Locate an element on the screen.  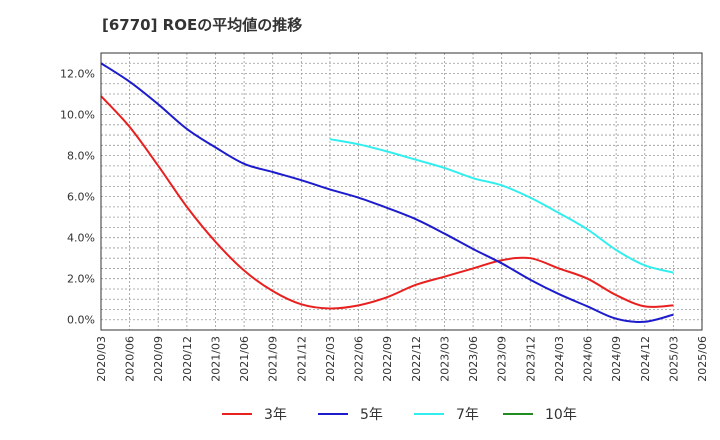
x-tick-label: 2020/09 is located at coordinates (158, 359).